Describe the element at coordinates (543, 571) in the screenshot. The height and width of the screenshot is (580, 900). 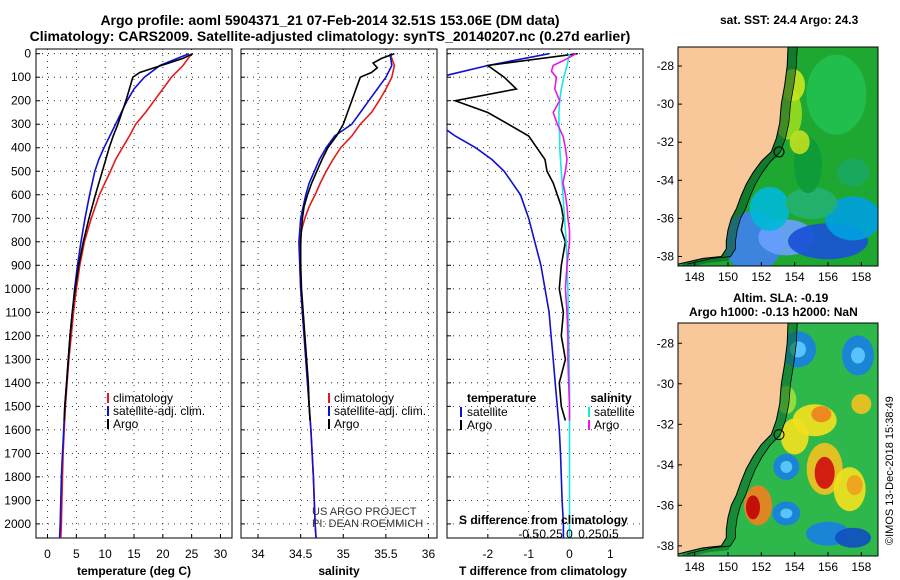
I see `differences-x-axis-label: T difference from climatology` at that location.